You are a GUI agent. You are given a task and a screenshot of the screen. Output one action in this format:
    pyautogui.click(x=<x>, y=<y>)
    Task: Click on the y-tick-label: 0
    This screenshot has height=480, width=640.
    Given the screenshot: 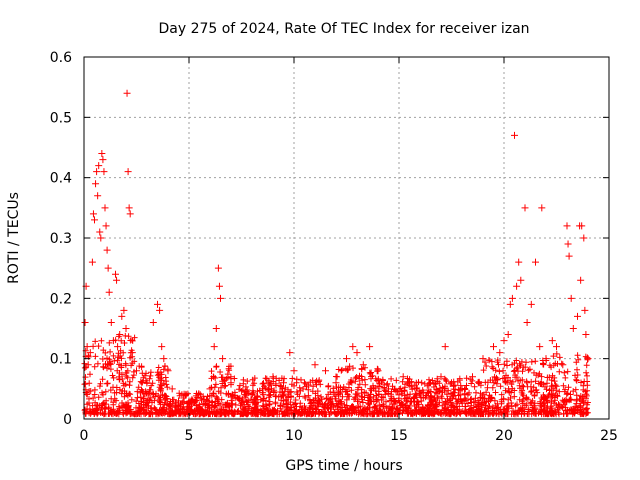 What is the action you would take?
    pyautogui.click(x=67, y=420)
    